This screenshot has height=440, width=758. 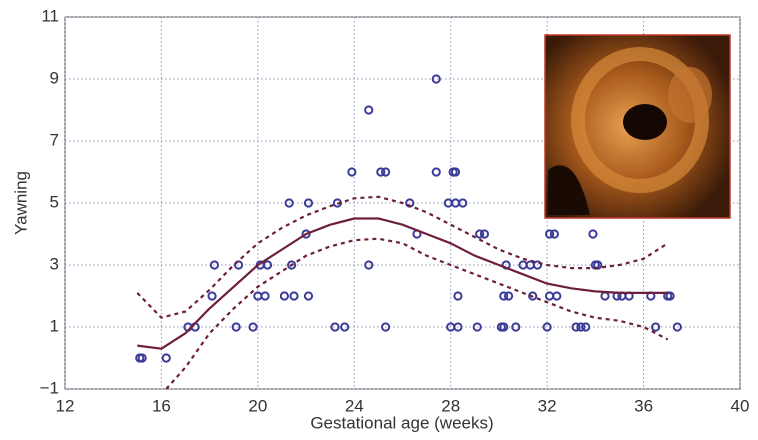 I want to click on x-tick-label: 24, so click(x=354, y=405).